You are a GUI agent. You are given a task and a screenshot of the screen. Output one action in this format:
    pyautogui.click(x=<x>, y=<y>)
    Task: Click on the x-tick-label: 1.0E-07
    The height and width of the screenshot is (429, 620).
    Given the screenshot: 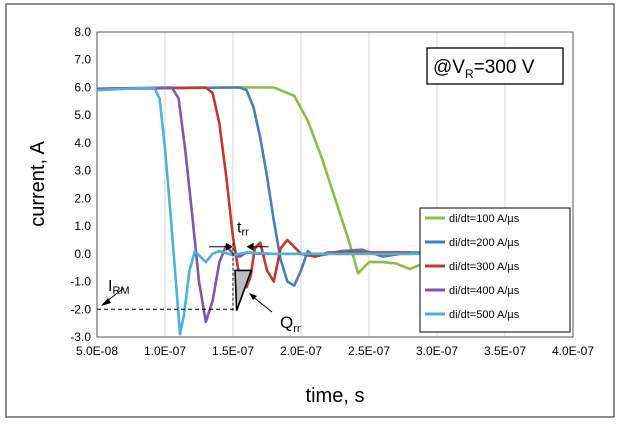 What is the action you would take?
    pyautogui.click(x=165, y=351)
    